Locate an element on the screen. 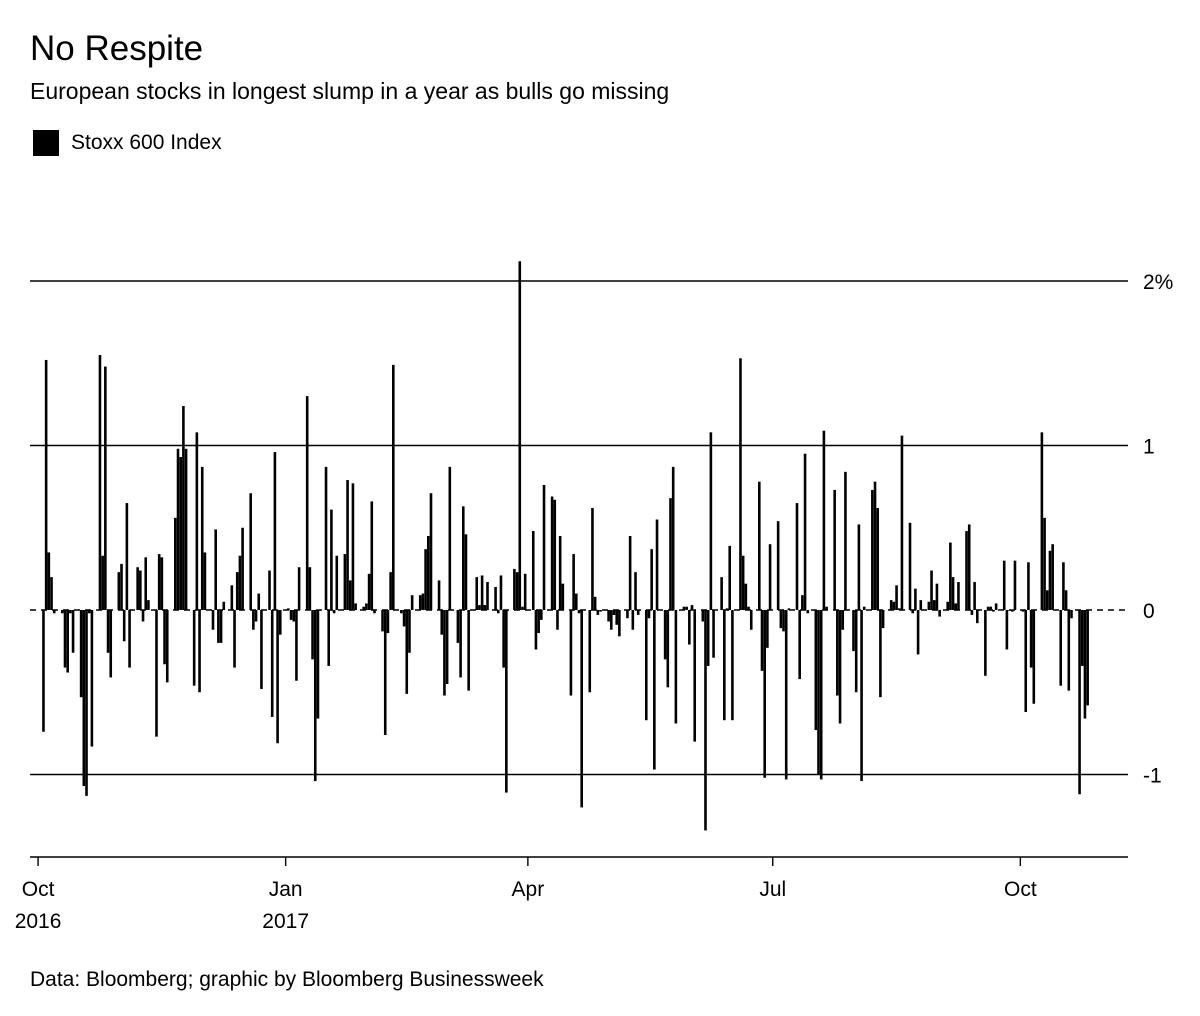 The width and height of the screenshot is (1200, 1016). legend-label: Stoxx 600 Index is located at coordinates (146, 142).